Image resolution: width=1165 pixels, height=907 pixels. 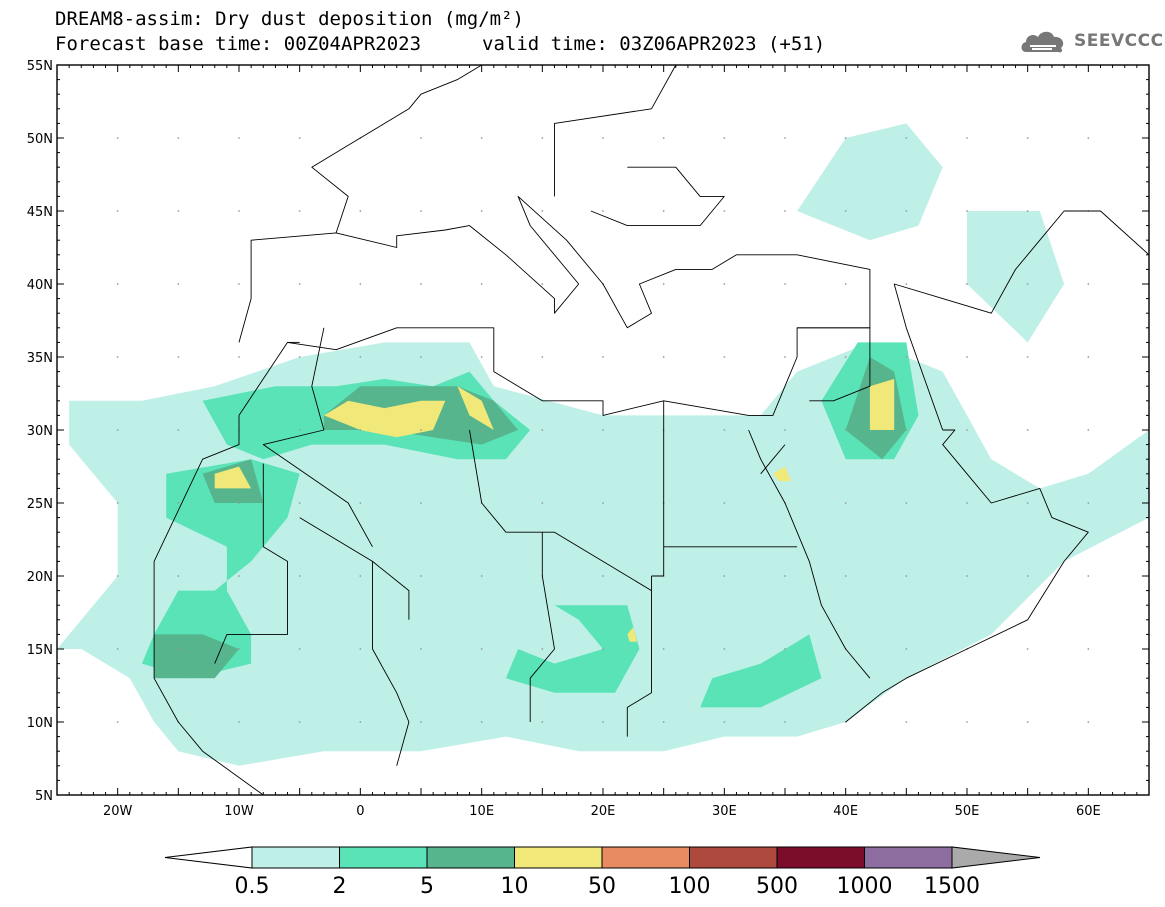 I want to click on lon-label-20E: 20E, so click(x=603, y=811).